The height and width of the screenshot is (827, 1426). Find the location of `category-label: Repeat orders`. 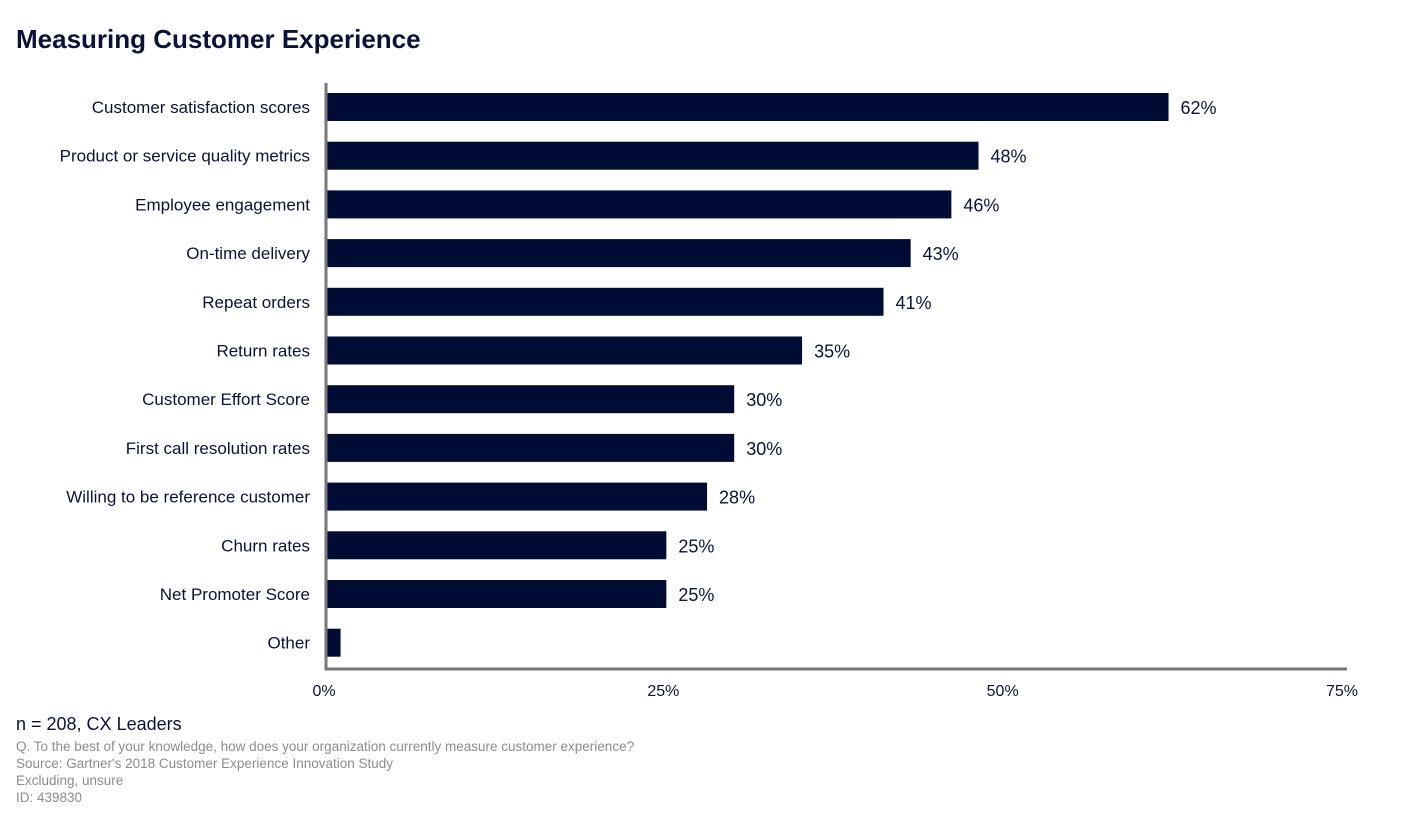

category-label: Repeat orders is located at coordinates (256, 302).